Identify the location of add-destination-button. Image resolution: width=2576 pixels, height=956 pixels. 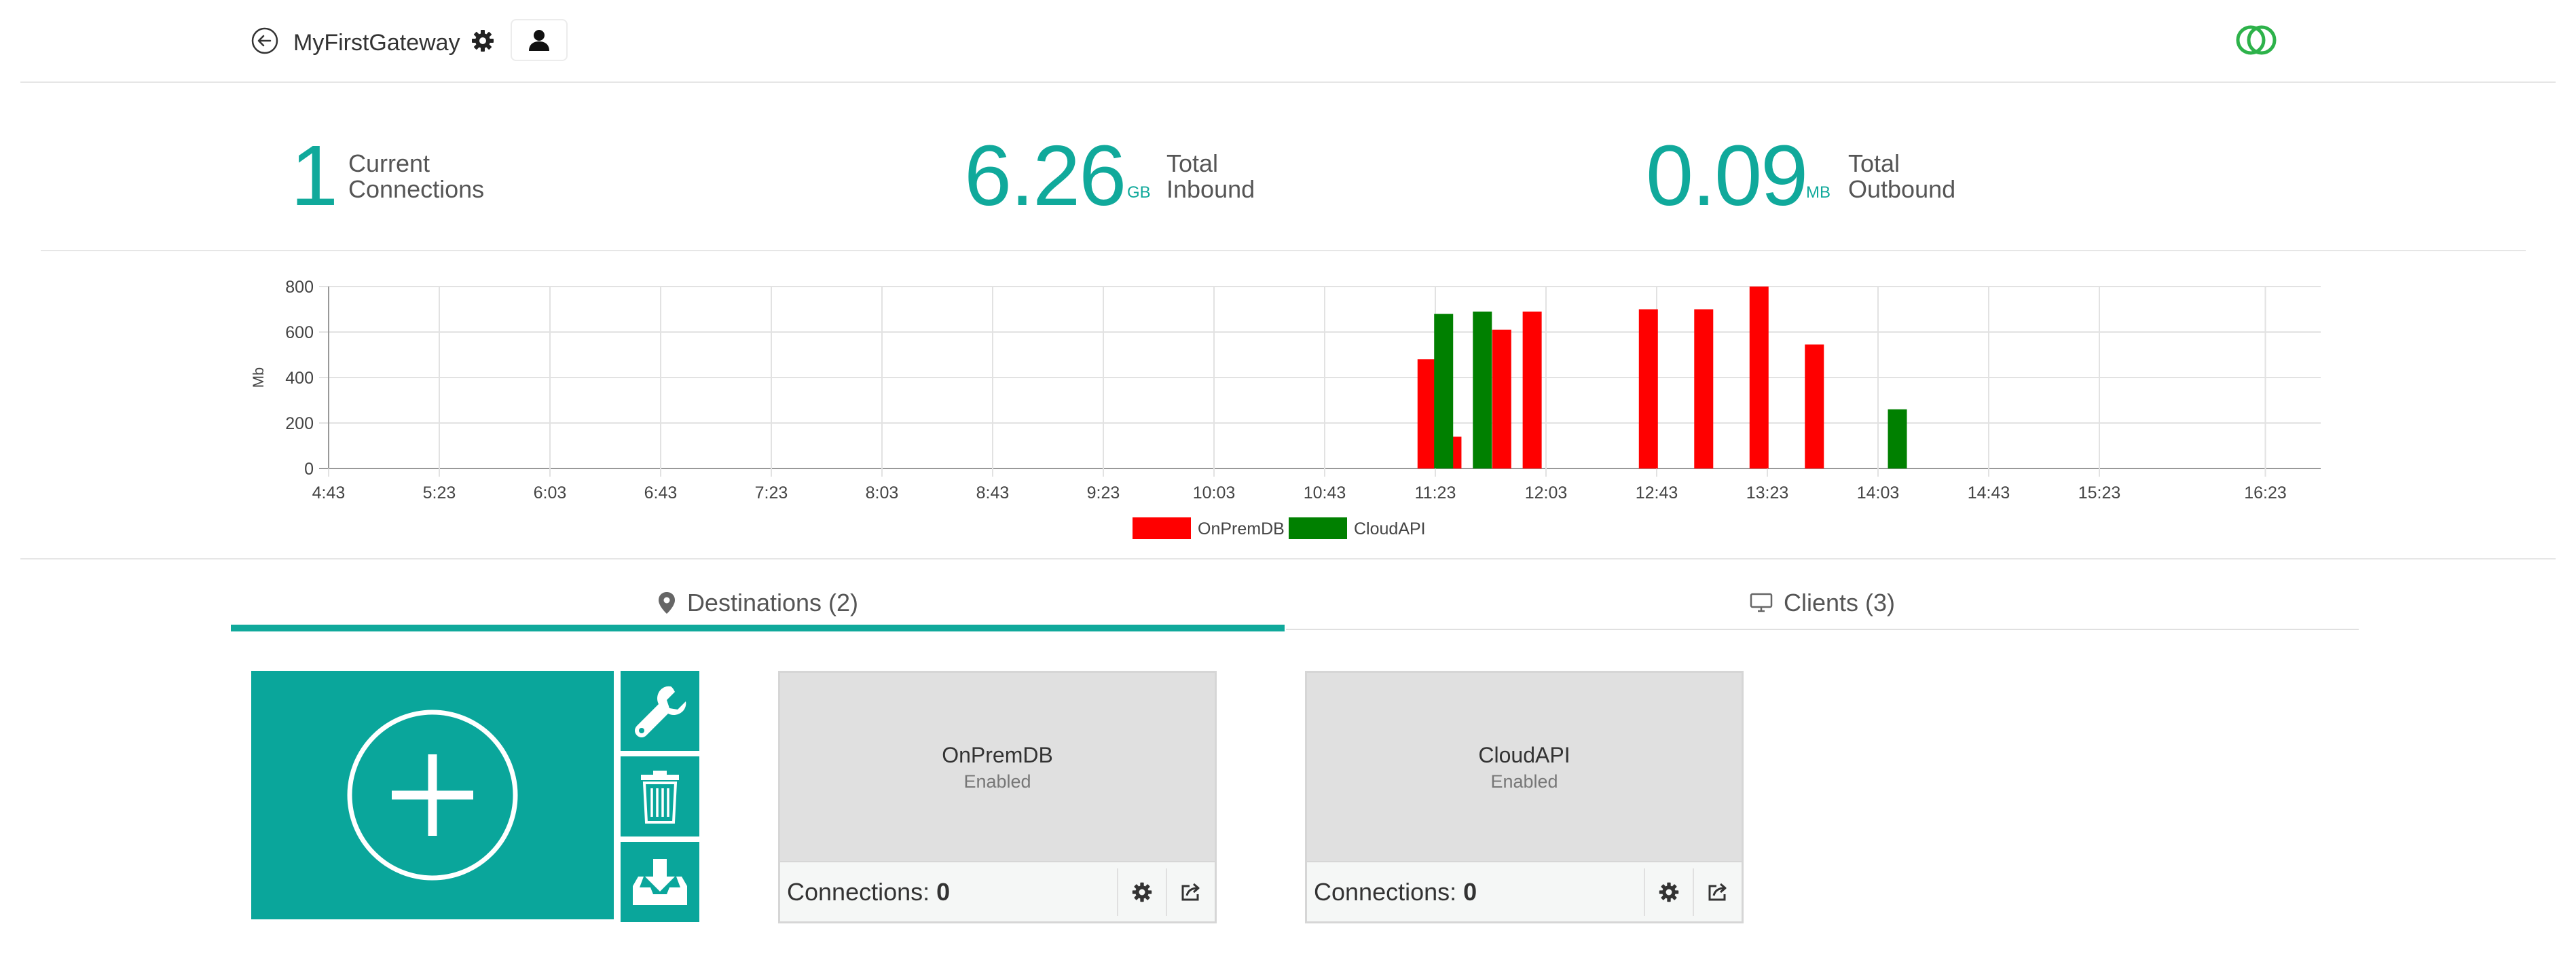
(432, 795).